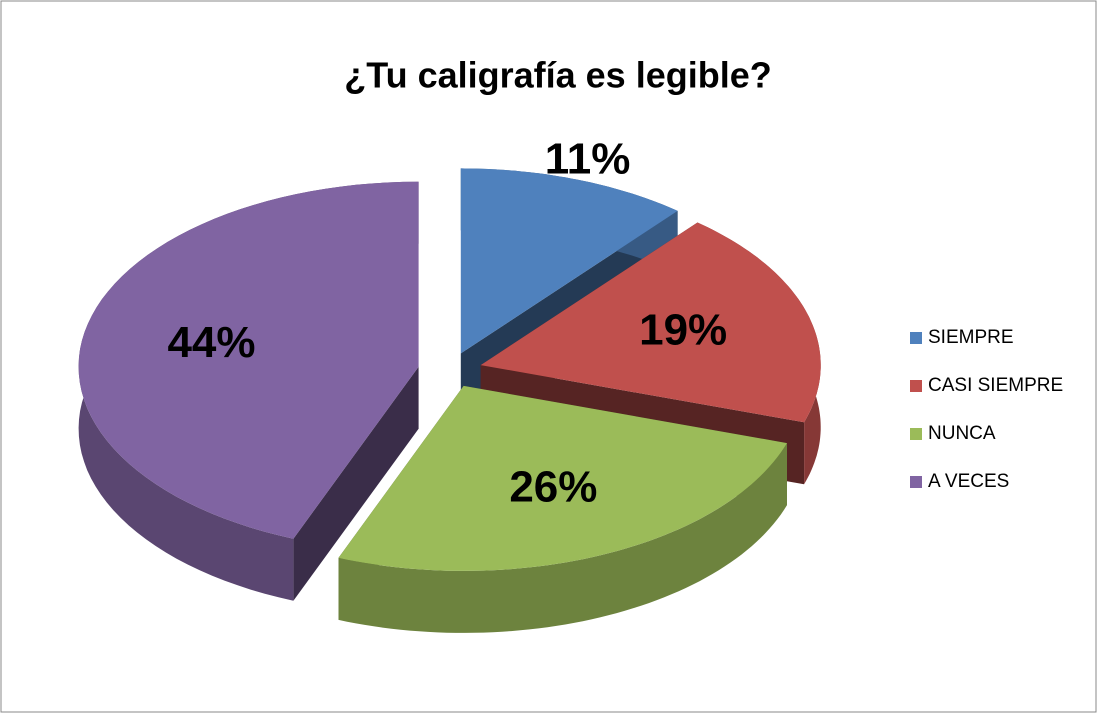  Describe the element at coordinates (683, 330) in the screenshot. I see `value-label: 19%` at that location.